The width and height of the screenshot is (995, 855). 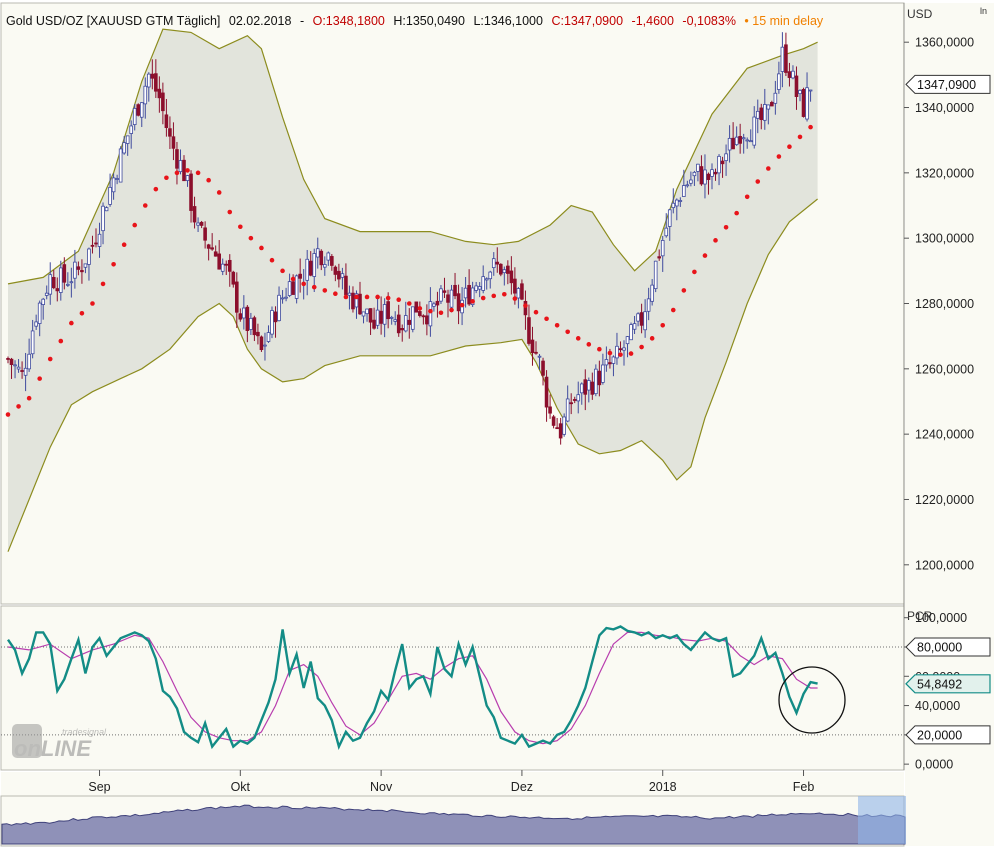 What do you see at coordinates (508, 21) in the screenshot?
I see `low-value: L:1346,1000` at bounding box center [508, 21].